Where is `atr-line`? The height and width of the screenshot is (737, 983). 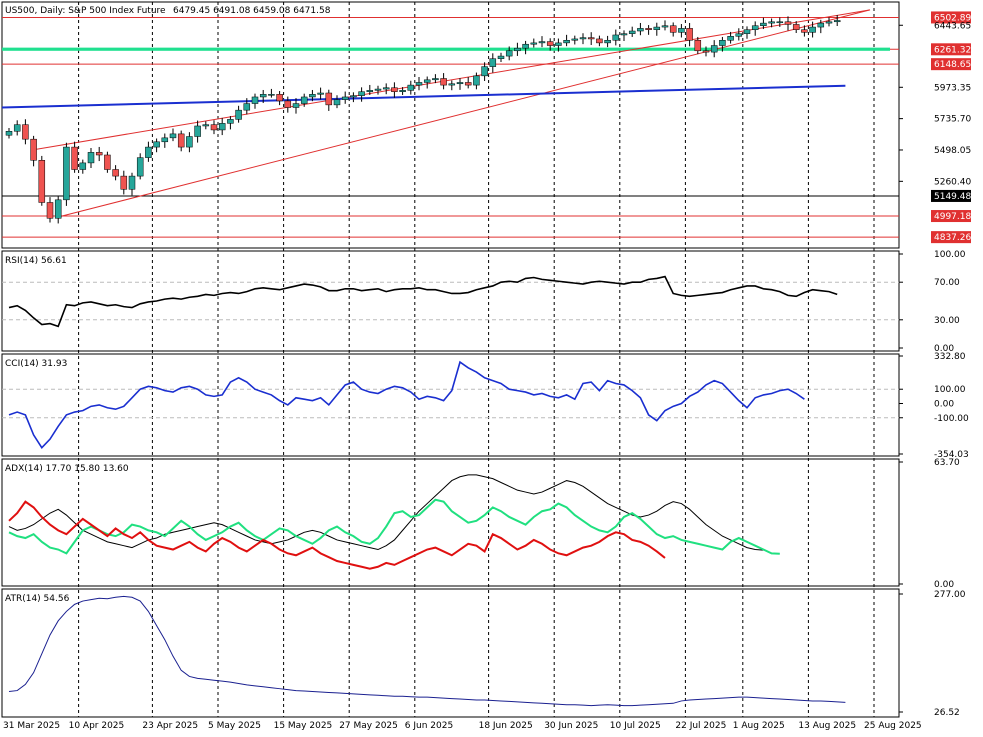
atr-line is located at coordinates (427, 651).